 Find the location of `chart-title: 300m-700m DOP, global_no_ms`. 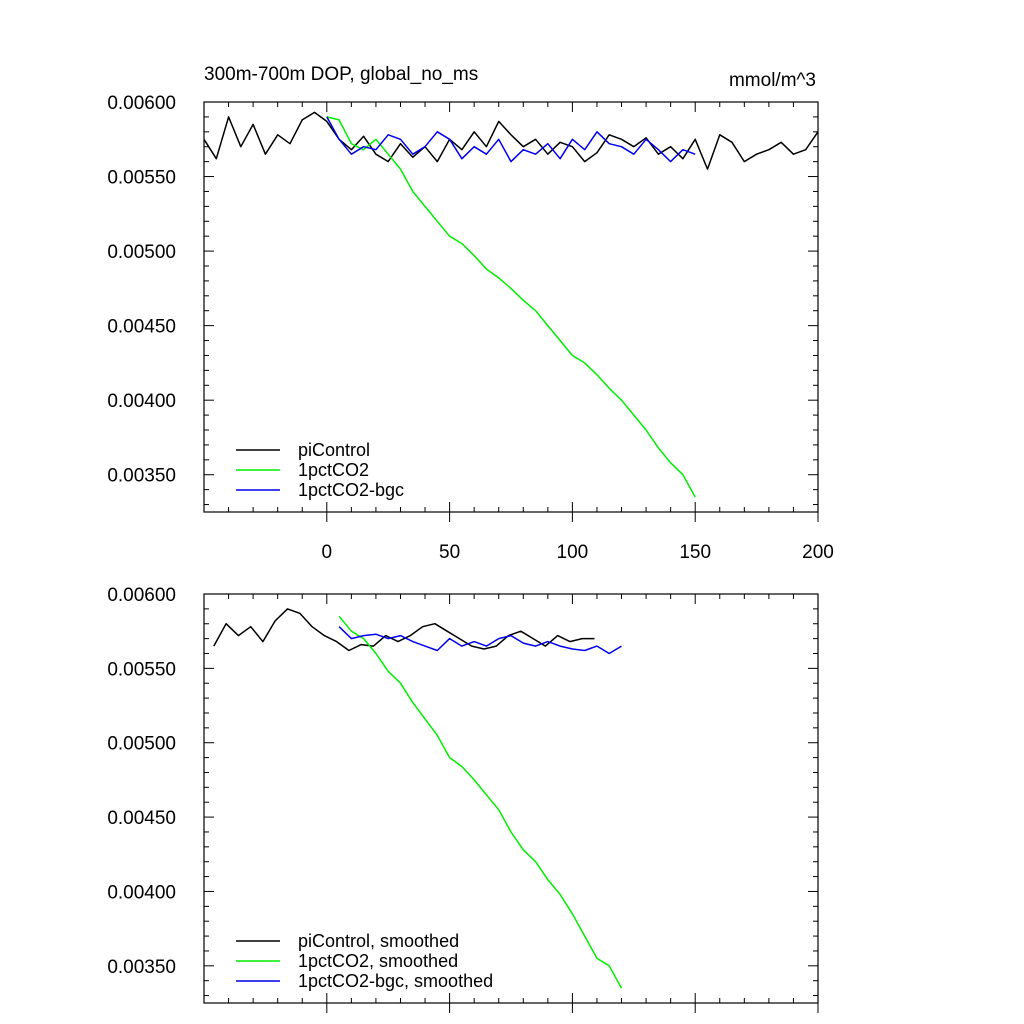

chart-title: 300m-700m DOP, global_no_ms is located at coordinates (341, 74).